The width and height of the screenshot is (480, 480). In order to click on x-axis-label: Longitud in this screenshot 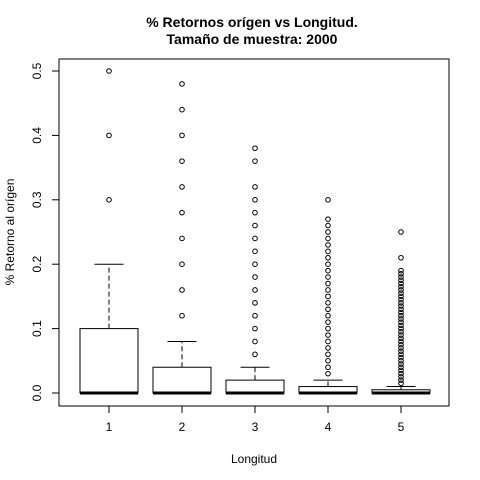, I will do `click(254, 459)`.